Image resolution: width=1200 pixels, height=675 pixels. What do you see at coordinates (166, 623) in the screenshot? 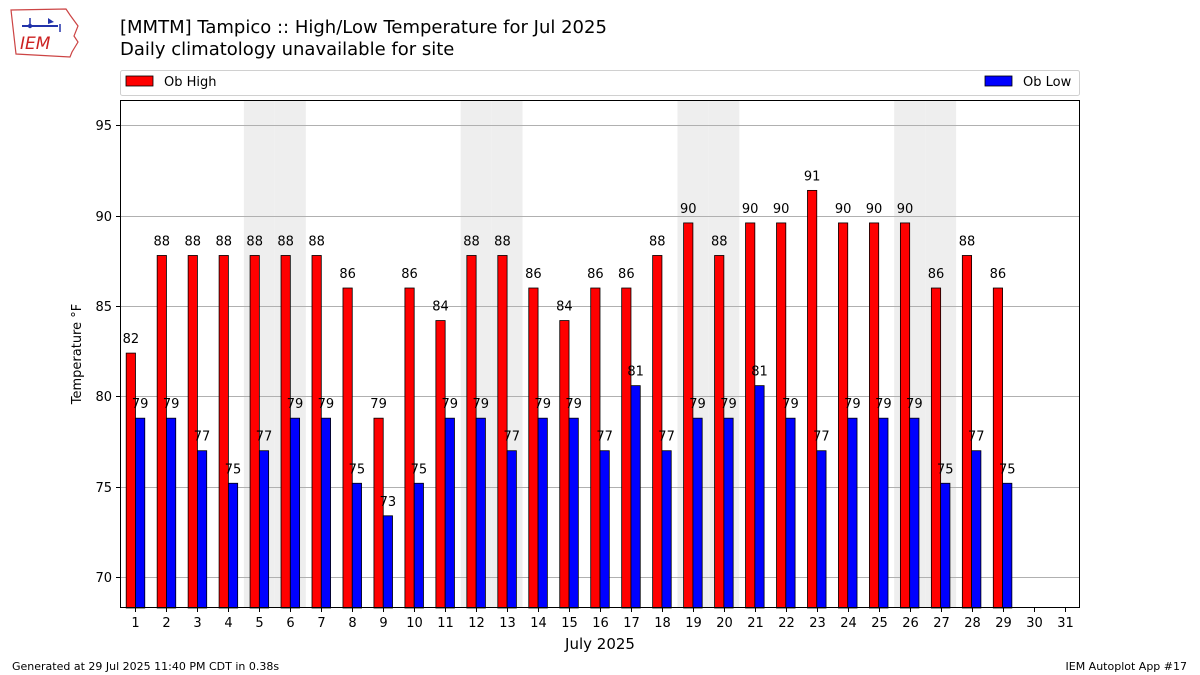
I see `x-tick-label-2: 2` at bounding box center [166, 623].